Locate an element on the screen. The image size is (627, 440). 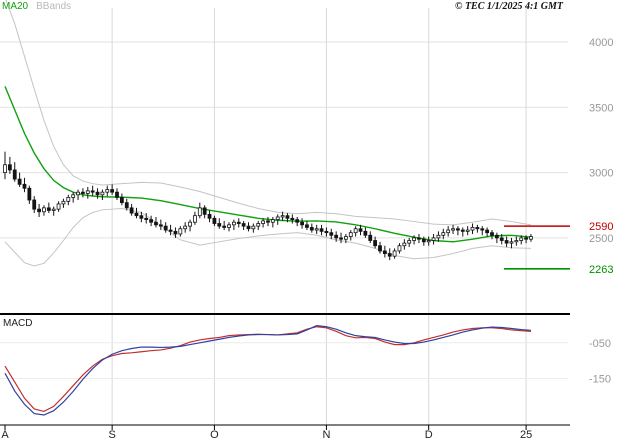
price-axis-label: 3500 is located at coordinates (601, 108).